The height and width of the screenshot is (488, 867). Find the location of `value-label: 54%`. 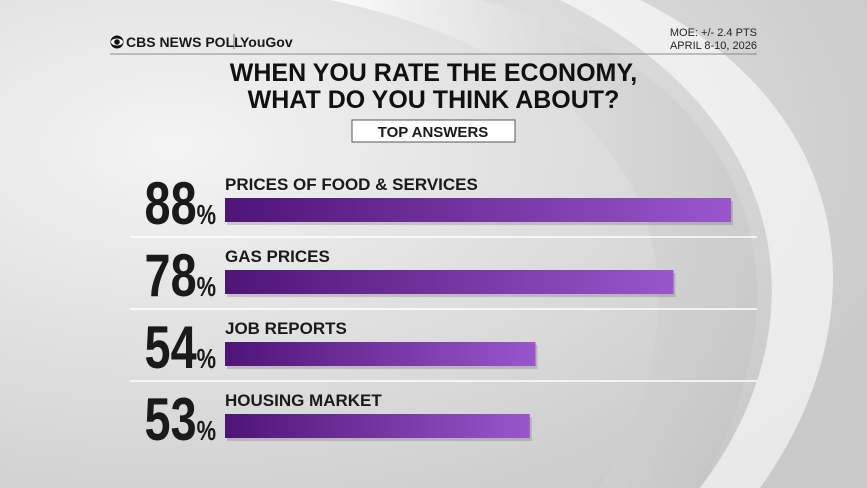

value-label: 54% is located at coordinates (180, 347).